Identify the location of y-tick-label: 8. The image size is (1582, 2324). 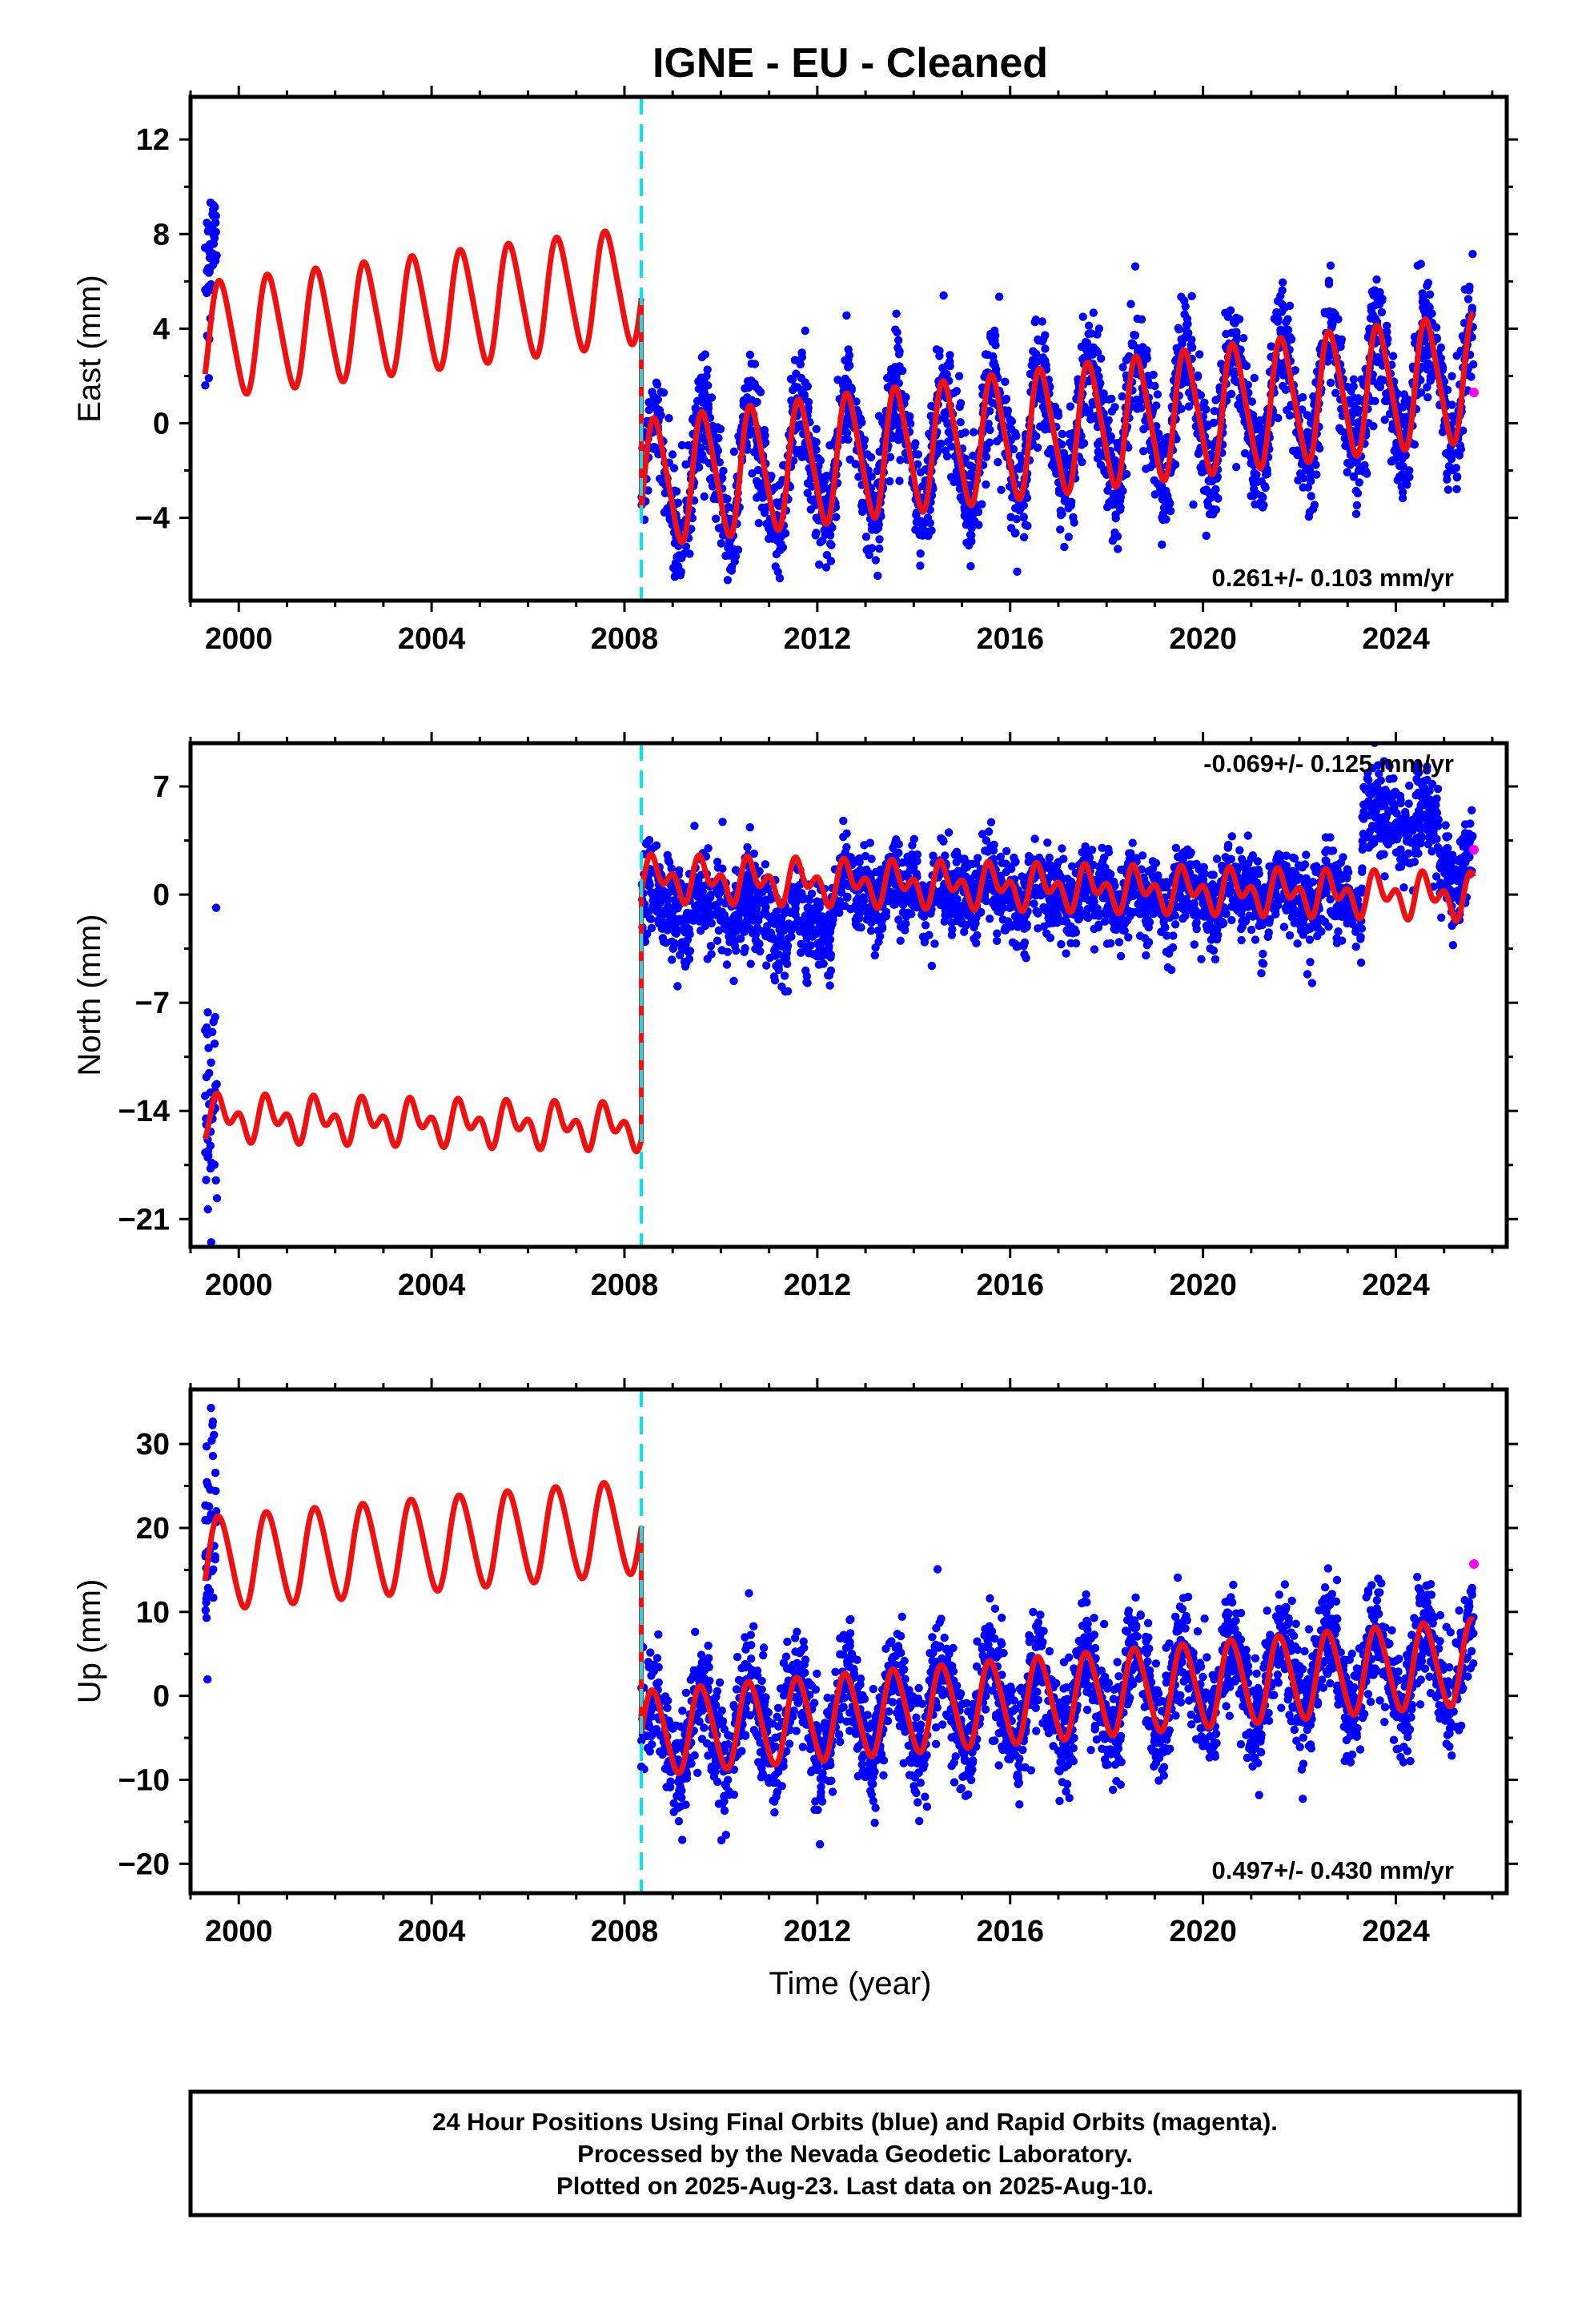
(161, 235).